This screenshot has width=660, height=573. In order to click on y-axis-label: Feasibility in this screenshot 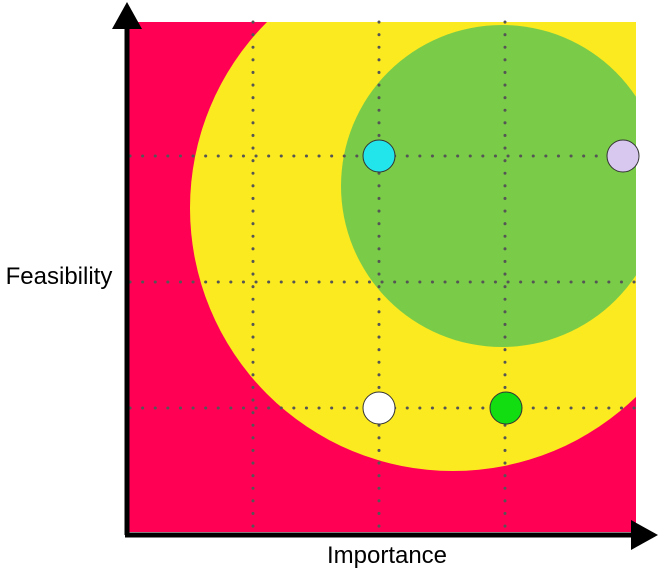, I will do `click(59, 276)`.